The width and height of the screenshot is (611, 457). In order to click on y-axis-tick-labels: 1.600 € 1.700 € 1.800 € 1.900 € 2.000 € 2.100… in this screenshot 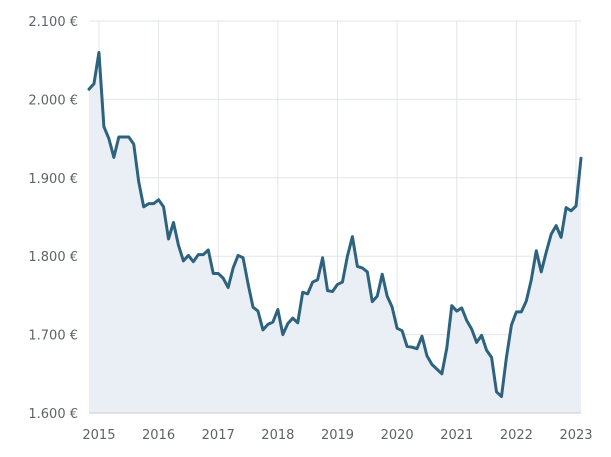, I will do `click(53, 218)`.